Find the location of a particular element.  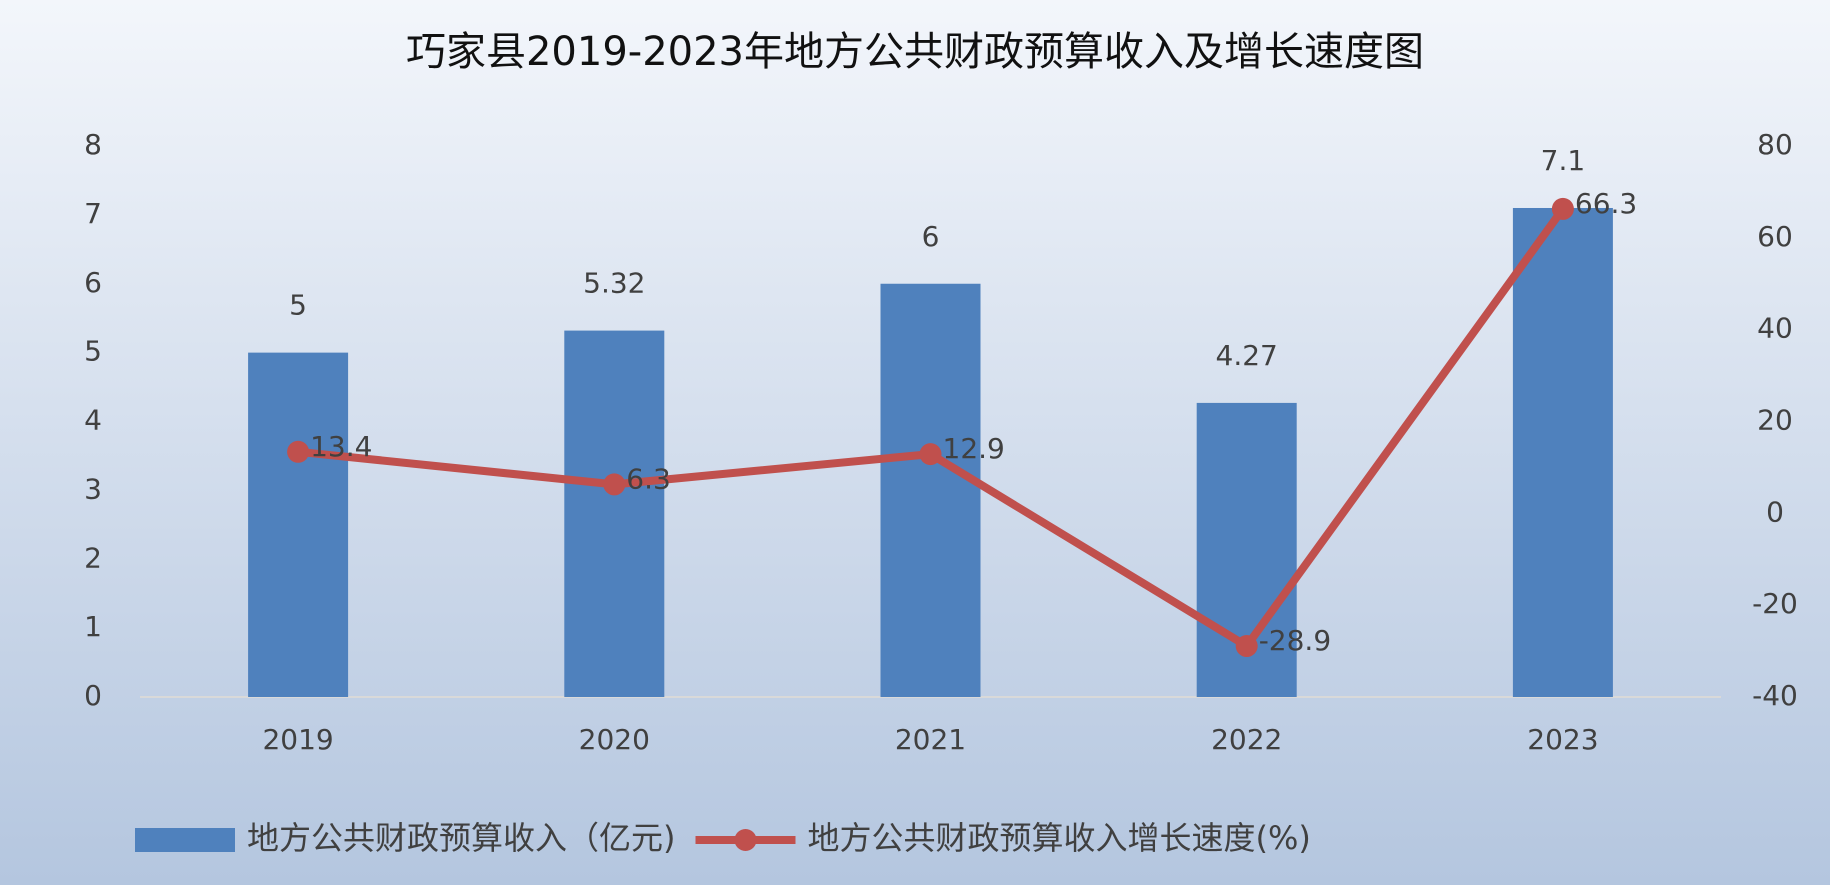

y2-tick-label: 40 is located at coordinates (1775, 328).